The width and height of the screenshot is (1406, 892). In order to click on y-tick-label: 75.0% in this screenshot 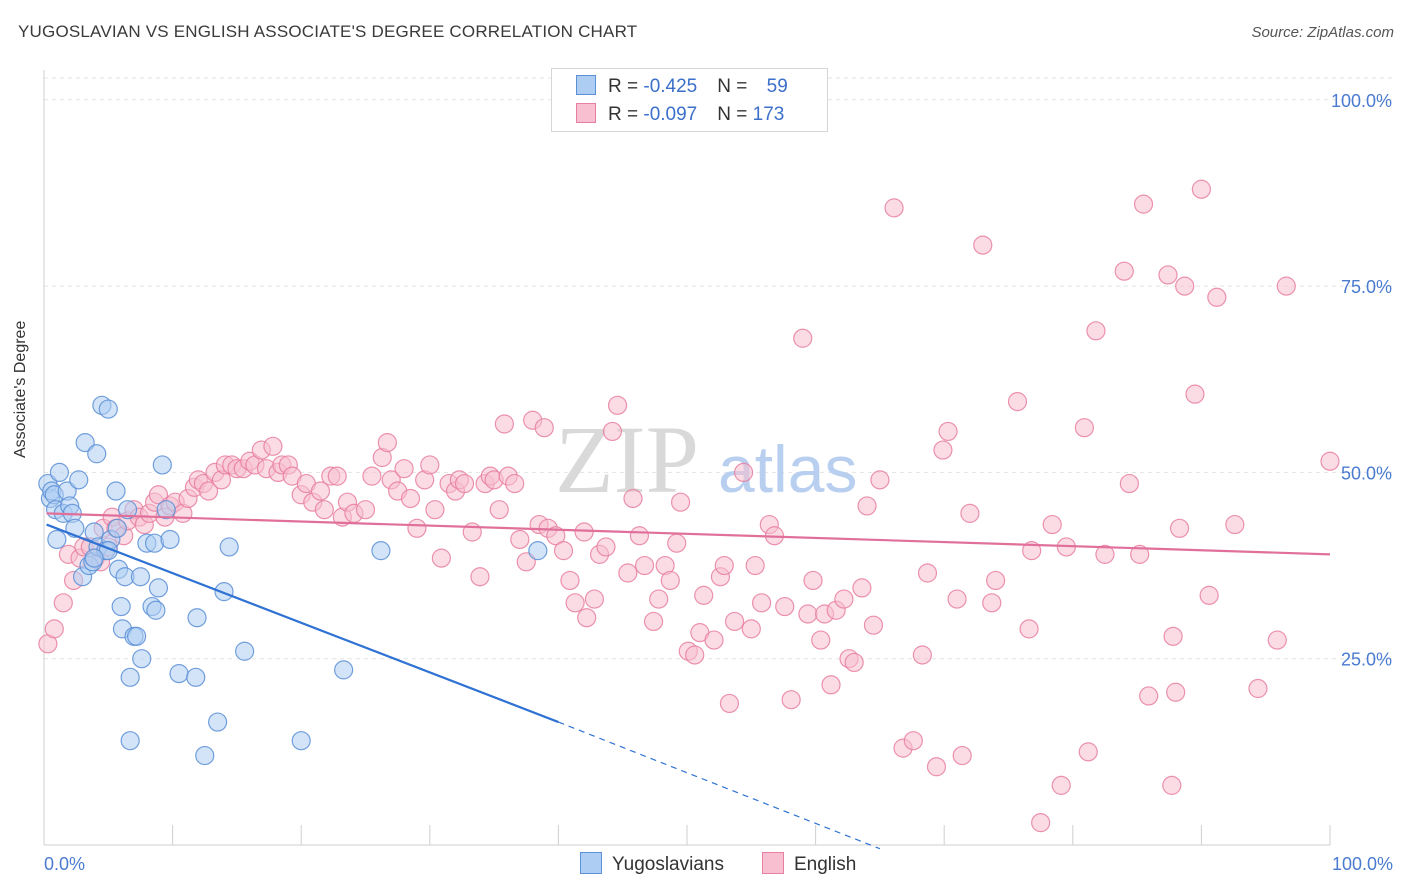, I will do `click(1366, 287)`.